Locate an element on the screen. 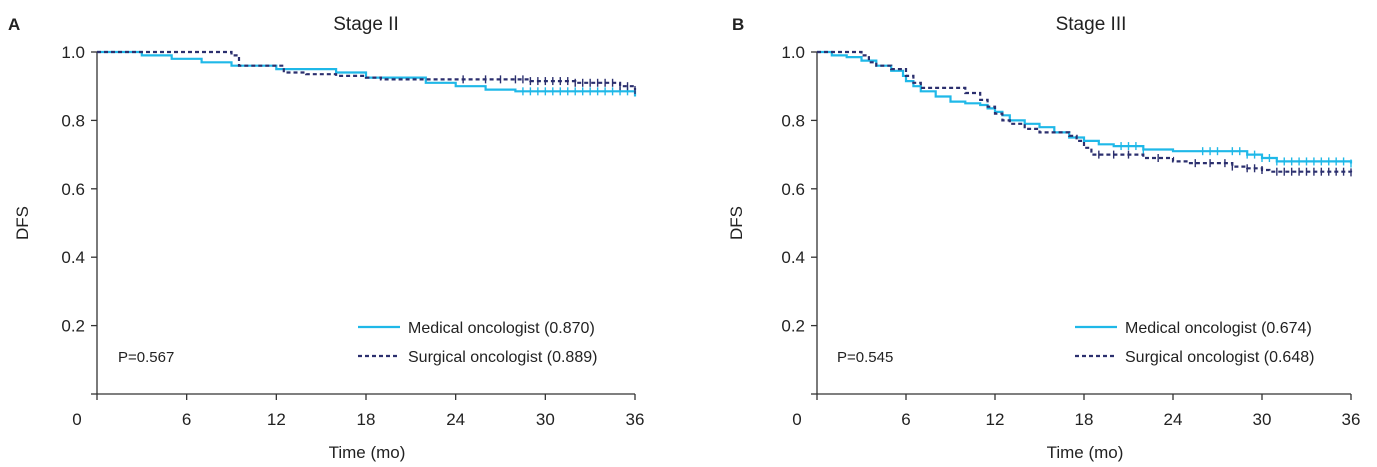  legend-entry: Surgical oncologist (0.648) is located at coordinates (1219, 357).